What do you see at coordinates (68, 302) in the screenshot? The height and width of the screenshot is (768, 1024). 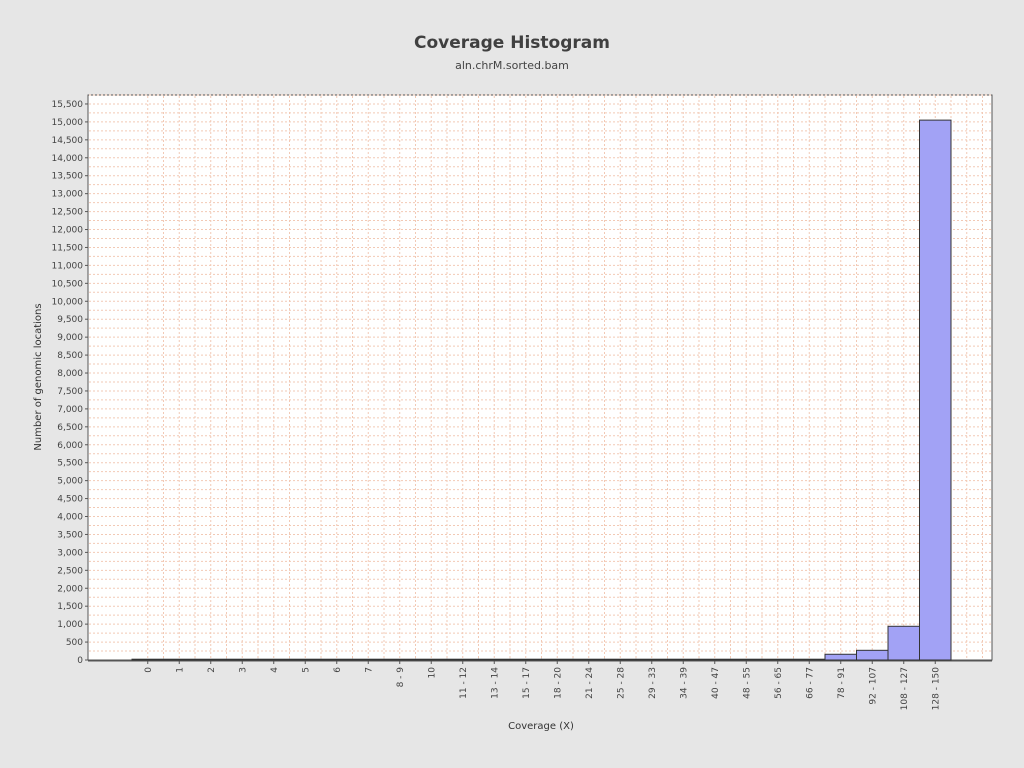 I see `y-tick-label: 10,000` at bounding box center [68, 302].